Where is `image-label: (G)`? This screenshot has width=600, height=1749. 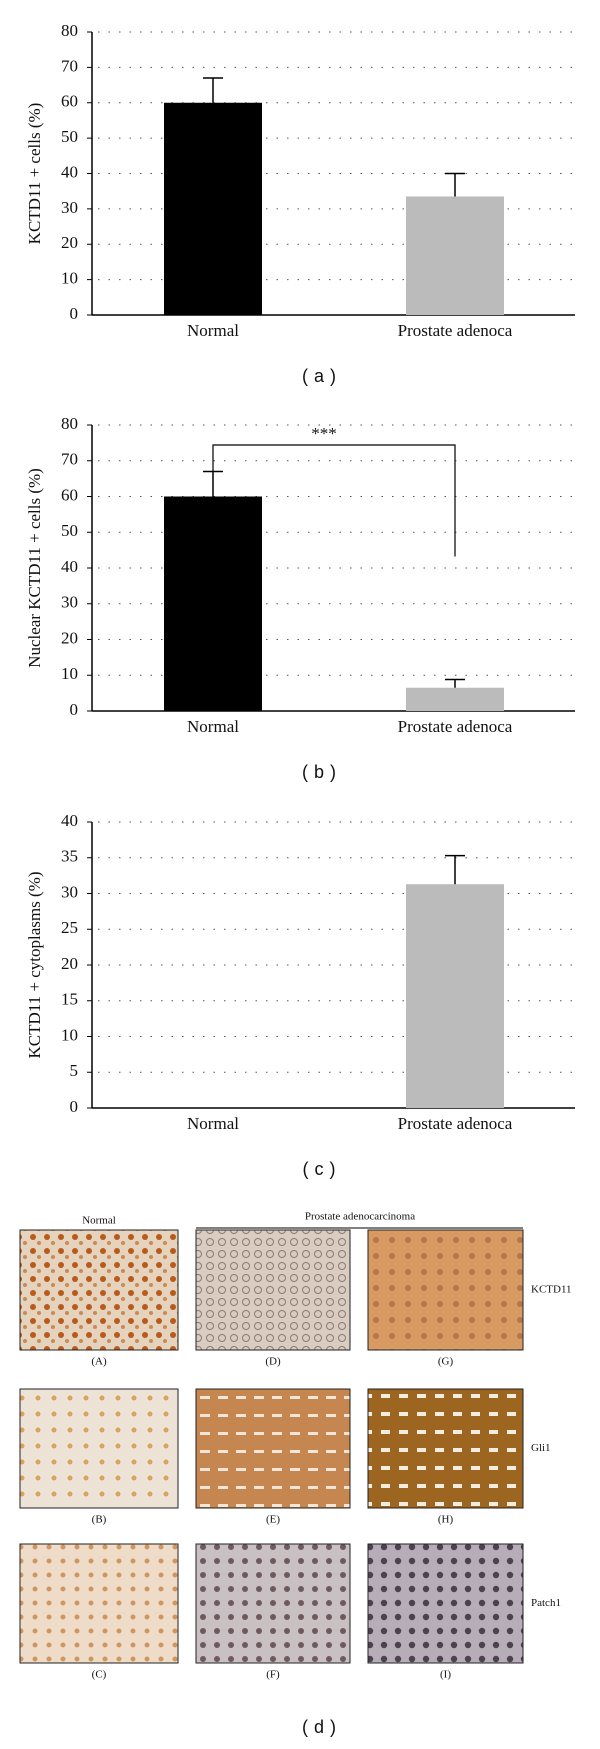 image-label: (G) is located at coordinates (446, 1362).